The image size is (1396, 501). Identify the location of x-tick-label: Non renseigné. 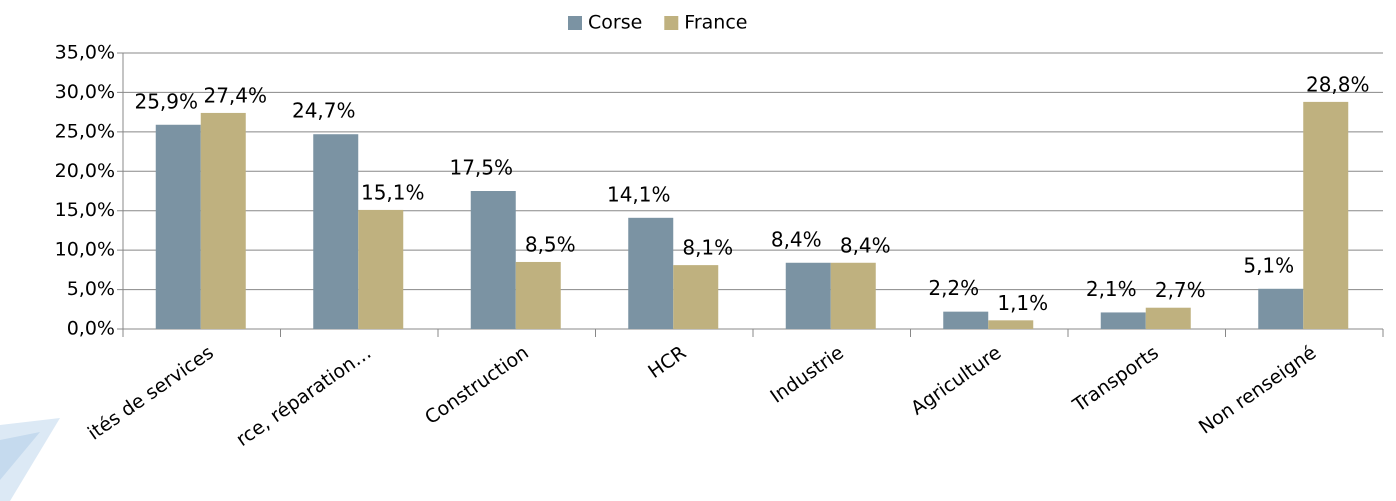
(1257, 390).